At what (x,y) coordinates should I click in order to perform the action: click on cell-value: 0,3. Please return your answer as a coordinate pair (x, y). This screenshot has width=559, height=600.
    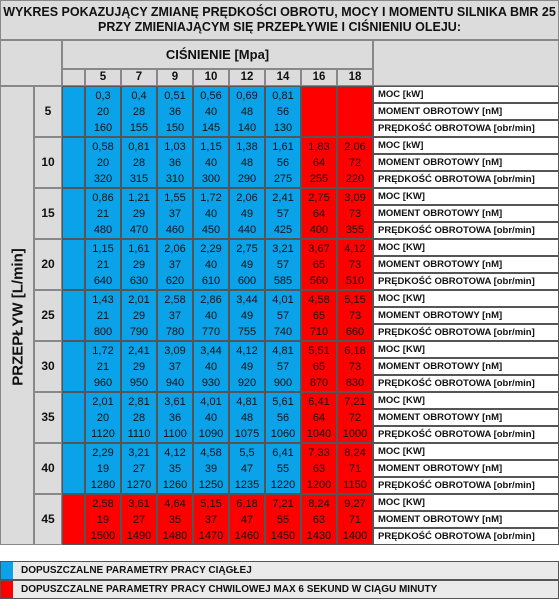
    Looking at the image, I should click on (103, 96).